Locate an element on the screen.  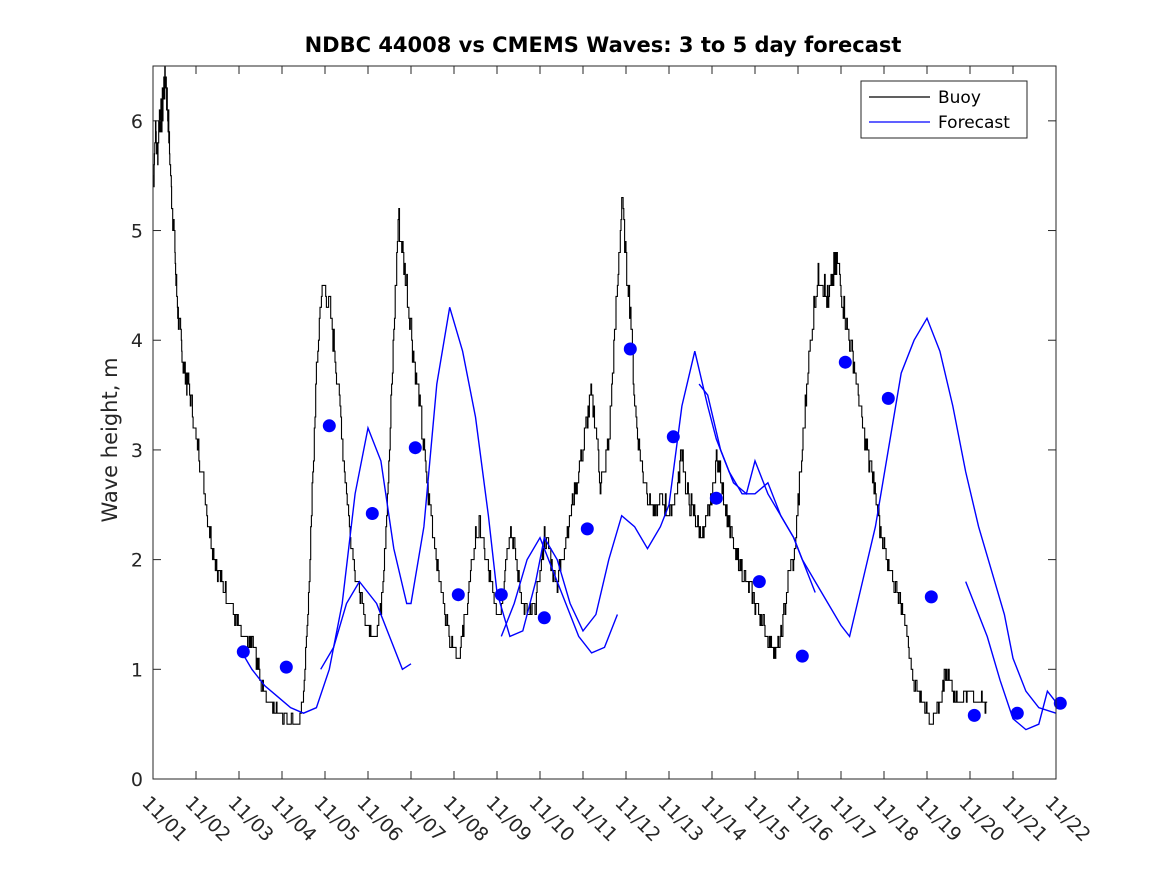
x-tick-label: 11/10 is located at coordinates (551, 819).